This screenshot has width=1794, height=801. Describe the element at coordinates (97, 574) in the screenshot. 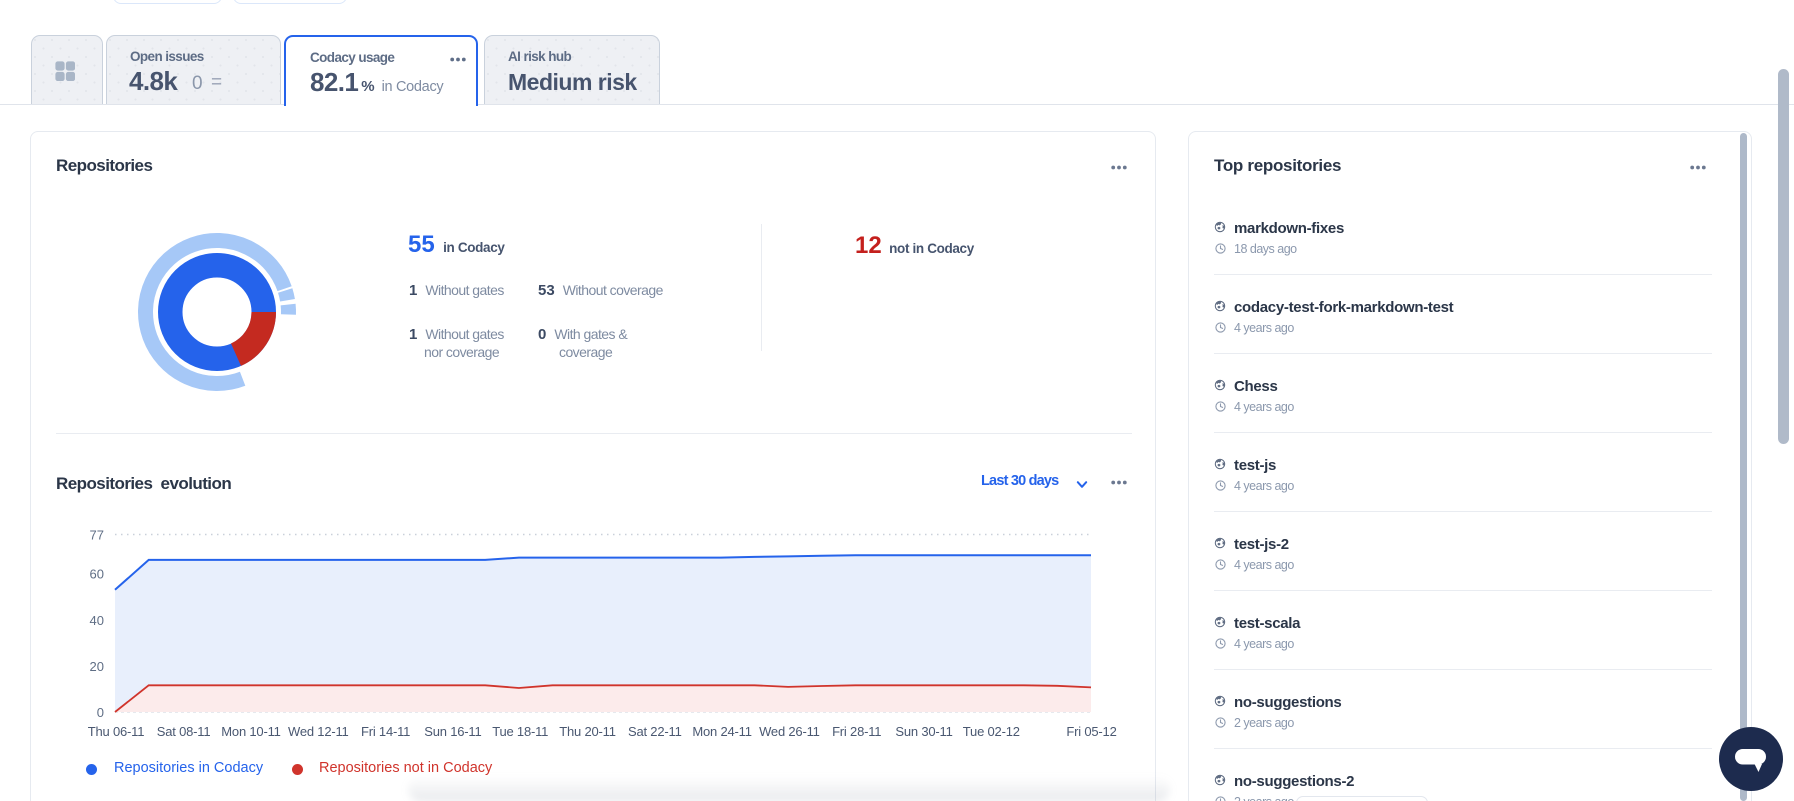

I see `svg-text: 60` at that location.